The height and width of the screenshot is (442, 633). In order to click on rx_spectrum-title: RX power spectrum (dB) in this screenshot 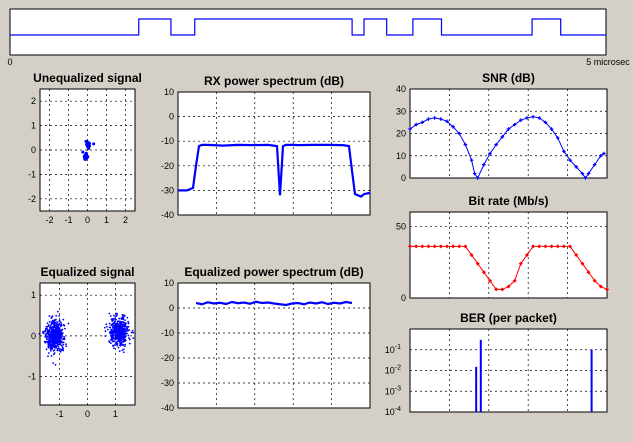, I will do `click(274, 81)`.